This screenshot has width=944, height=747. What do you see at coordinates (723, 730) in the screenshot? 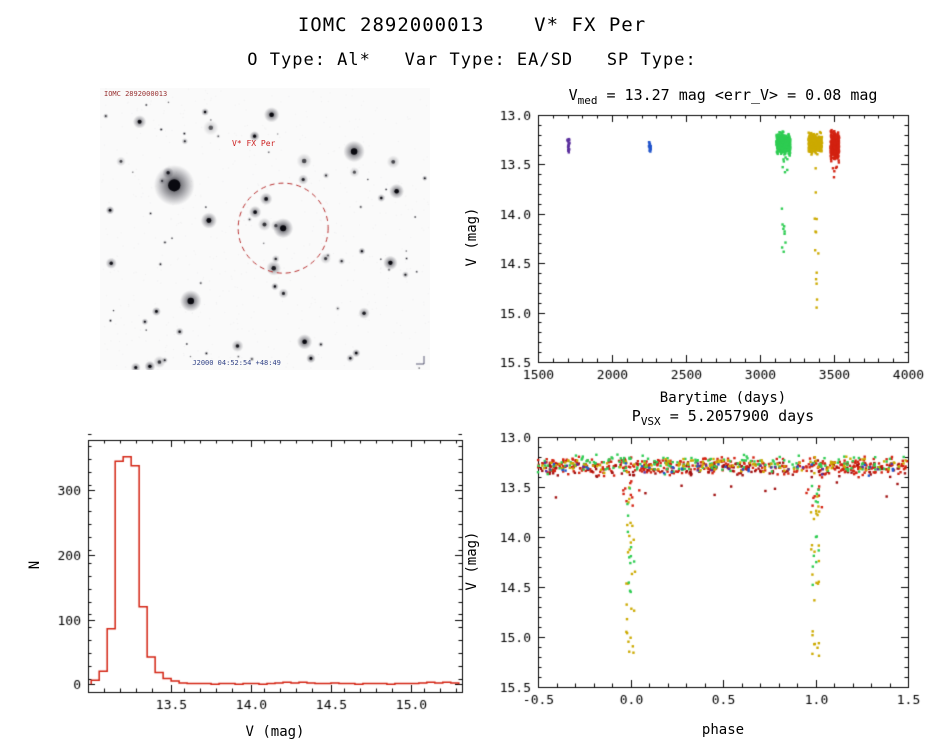
I see `phase-x-axis-label: phase` at bounding box center [723, 730].